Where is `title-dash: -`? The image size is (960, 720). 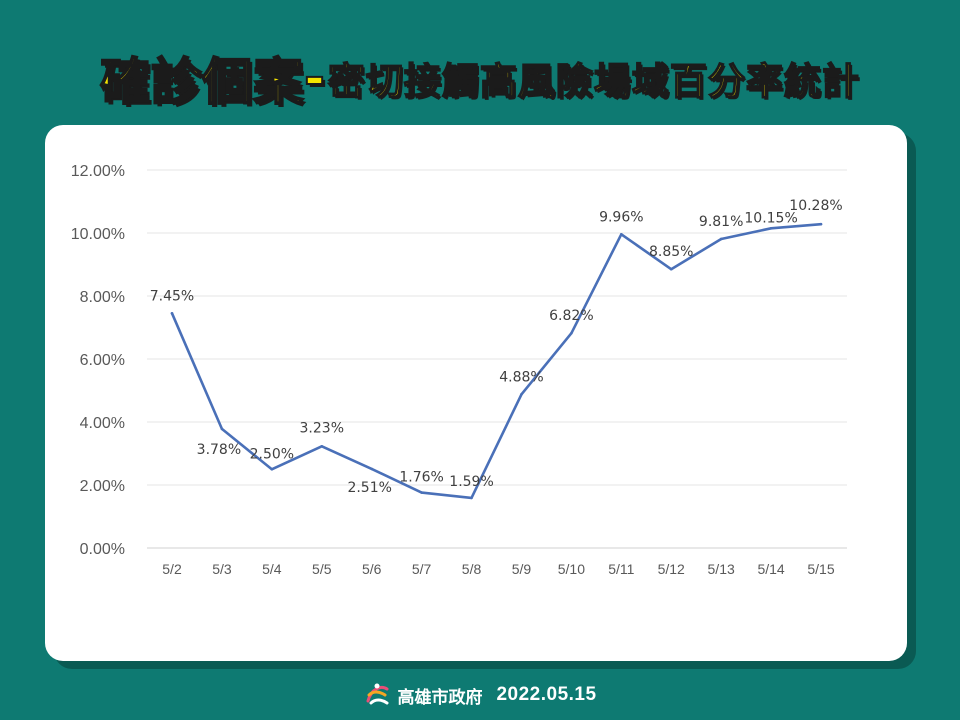
title-dash: - is located at coordinates (314, 78).